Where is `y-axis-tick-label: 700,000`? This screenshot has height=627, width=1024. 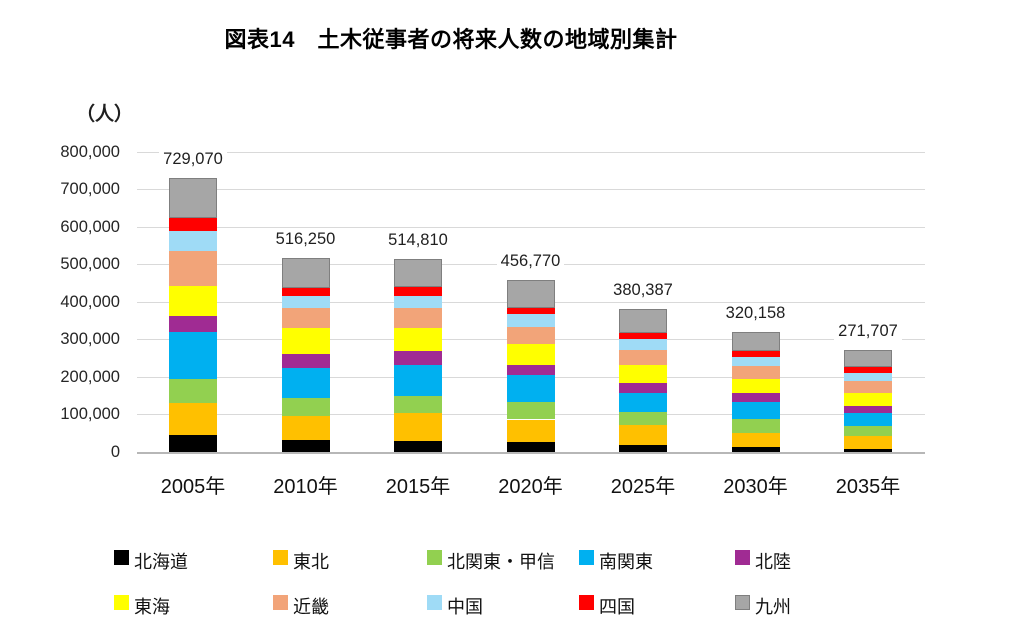 y-axis-tick-label: 700,000 is located at coordinates (90, 189).